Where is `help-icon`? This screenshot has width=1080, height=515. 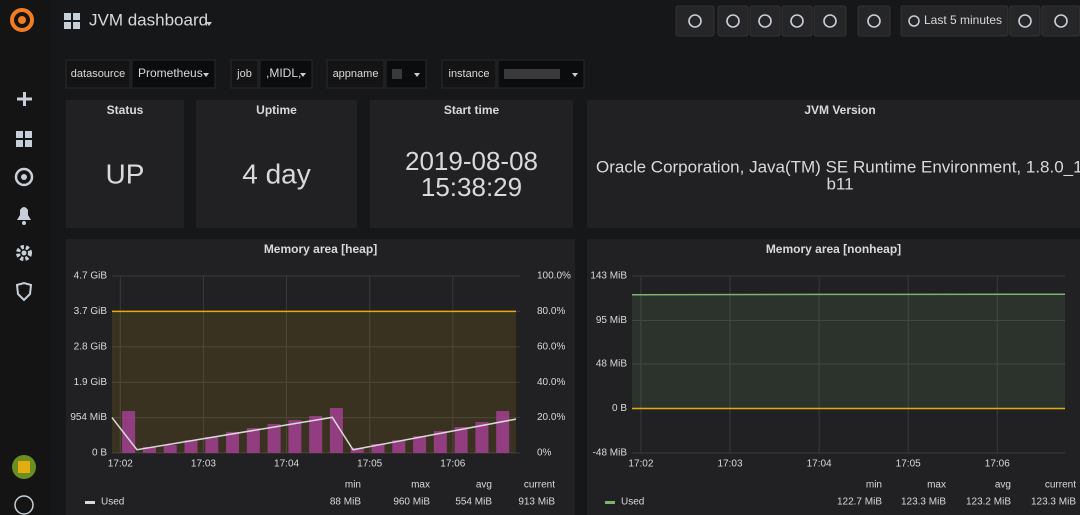 help-icon is located at coordinates (24, 505).